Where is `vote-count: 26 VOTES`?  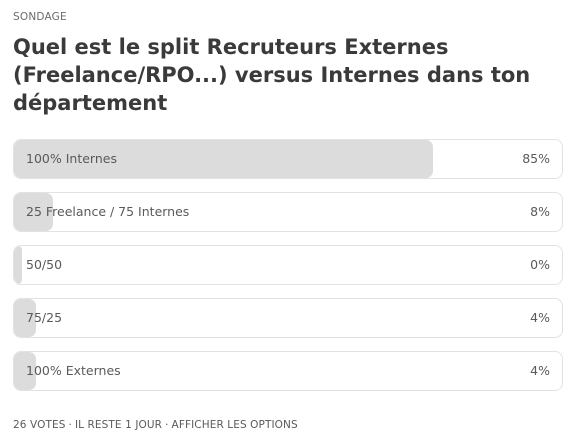 vote-count: 26 VOTES is located at coordinates (39, 425).